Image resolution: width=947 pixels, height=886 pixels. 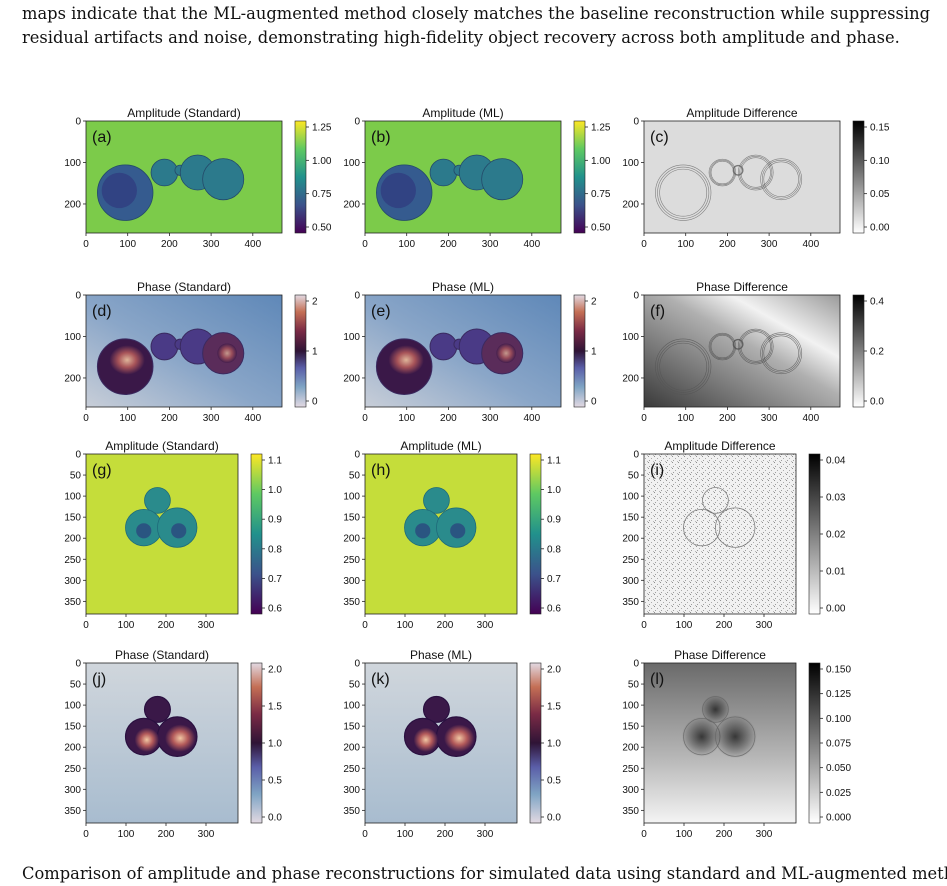 I want to click on colorbar-tick-label: 0.9, so click(x=554, y=520).